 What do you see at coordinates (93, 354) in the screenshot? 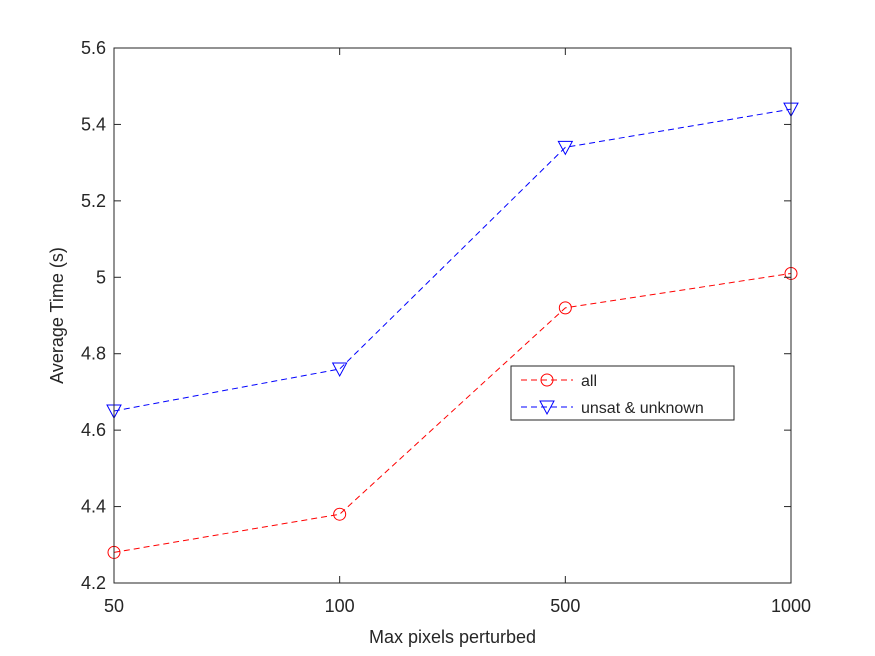
I see `y-tick-label: 4.8` at bounding box center [93, 354].